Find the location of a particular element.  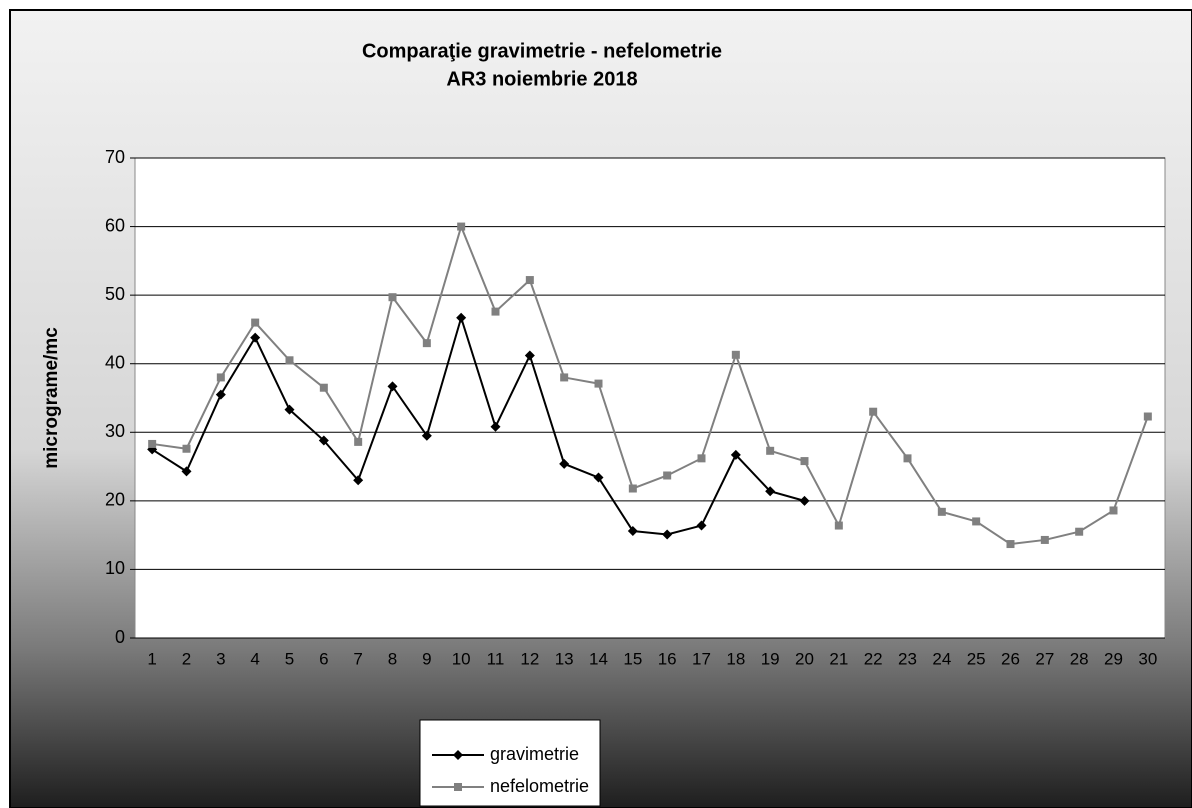

x-tick-label: 18 is located at coordinates (735, 658).